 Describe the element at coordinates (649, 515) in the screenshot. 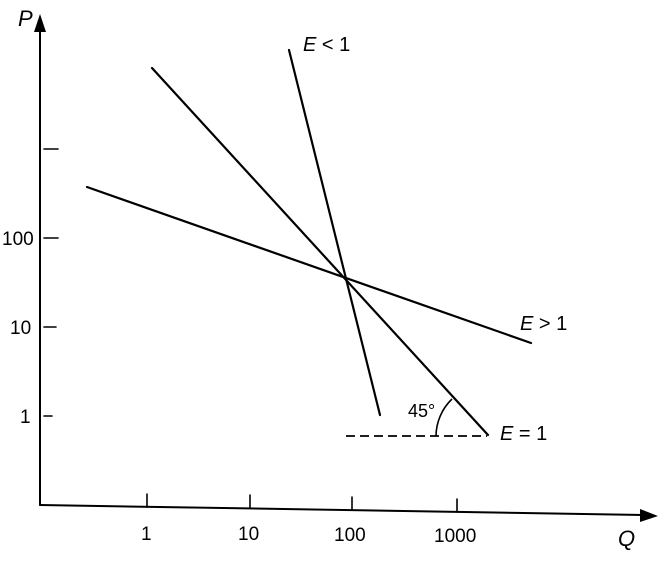

I see `x-axis-arrow-icon` at that location.